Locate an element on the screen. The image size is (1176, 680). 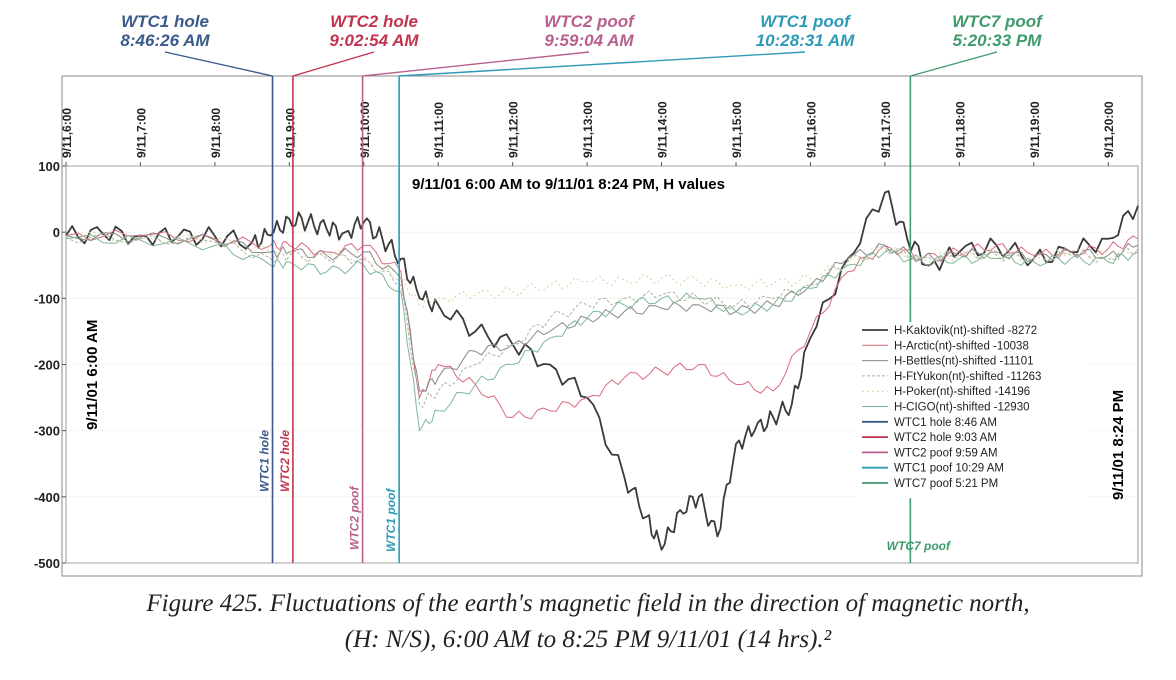
legend-background is located at coordinates (973, 410).